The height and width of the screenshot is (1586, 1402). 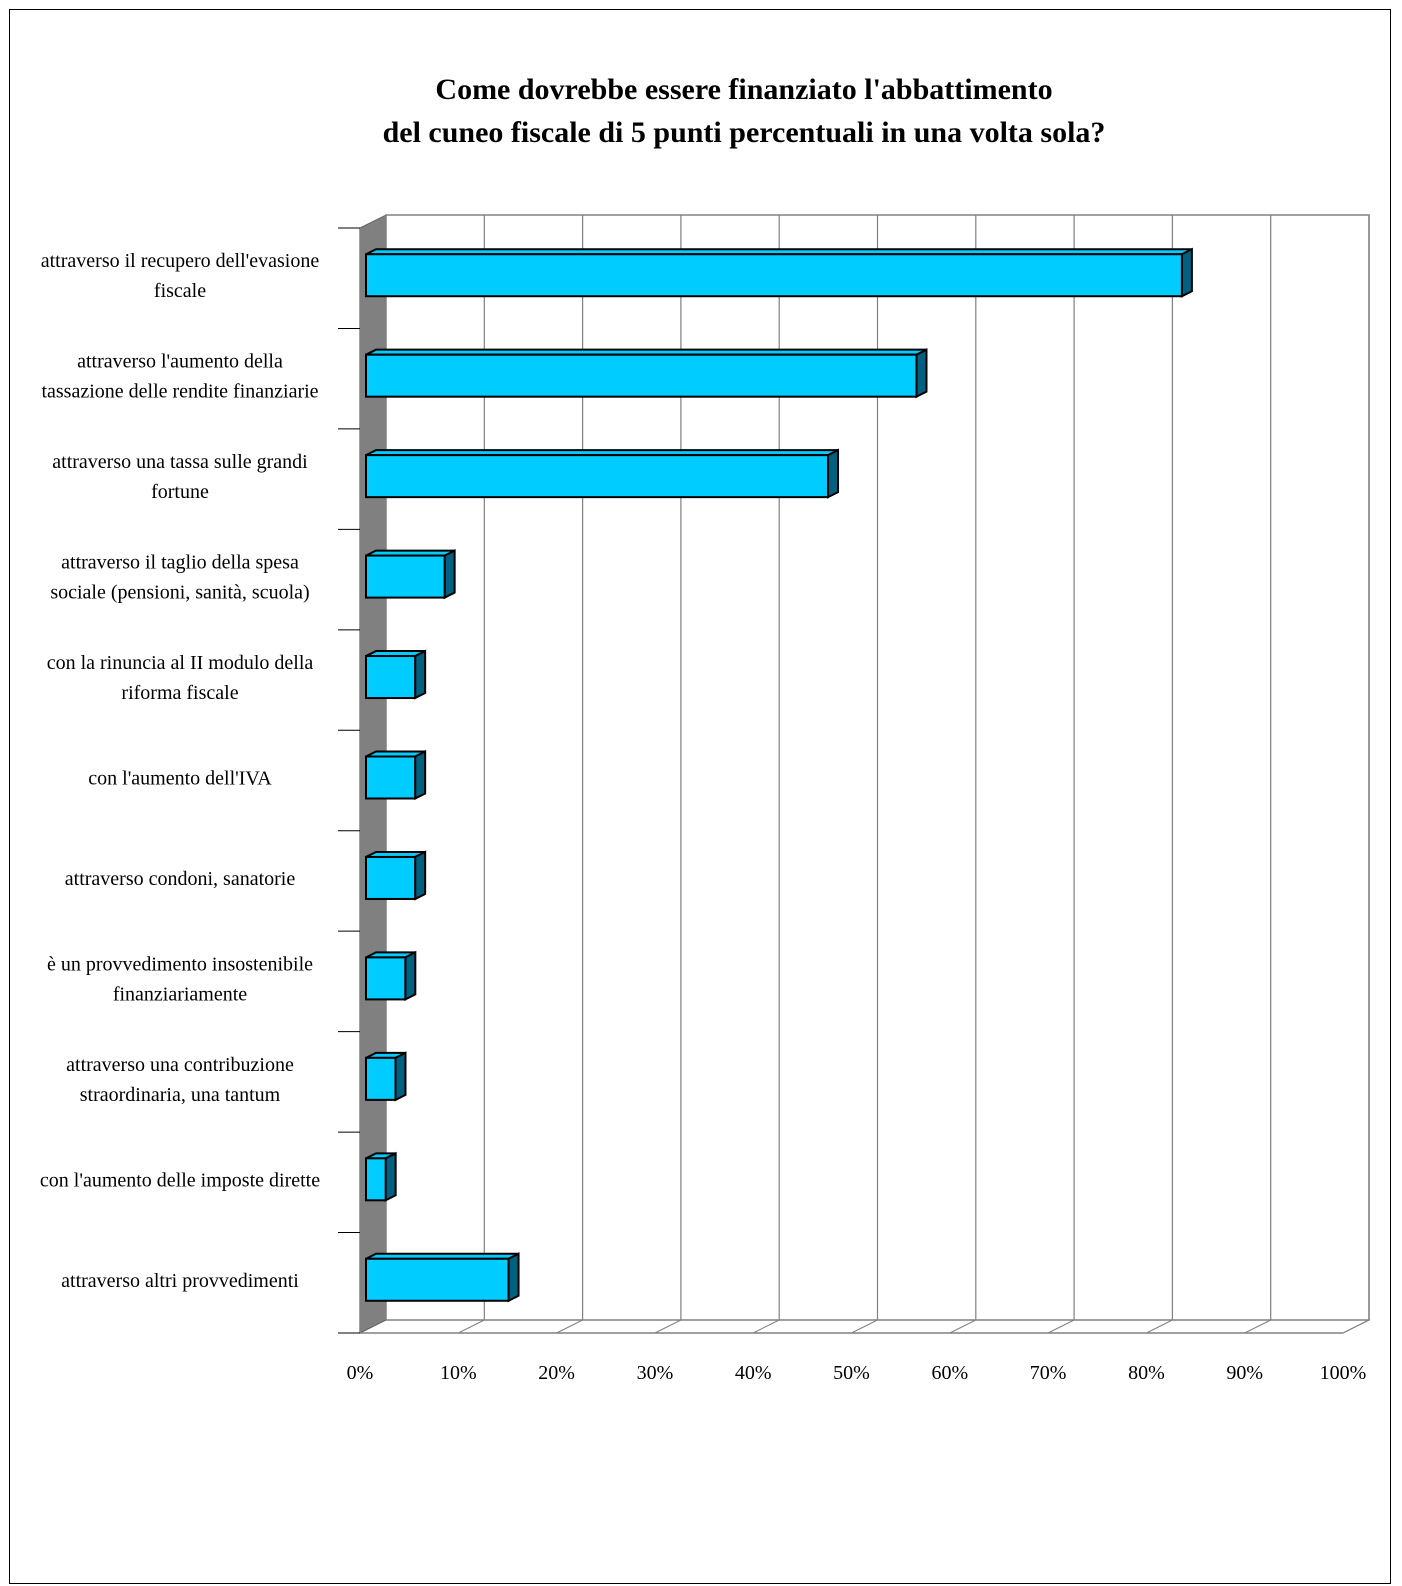 I want to click on category-label: con l'aumento delle imposte dirette, so click(x=180, y=1180).